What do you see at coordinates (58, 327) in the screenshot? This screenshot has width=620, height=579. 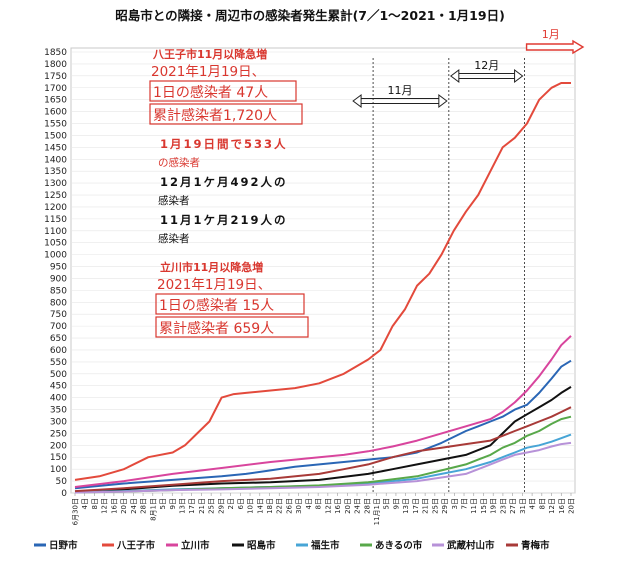 I see `y-tick-label: 700` at bounding box center [58, 327].